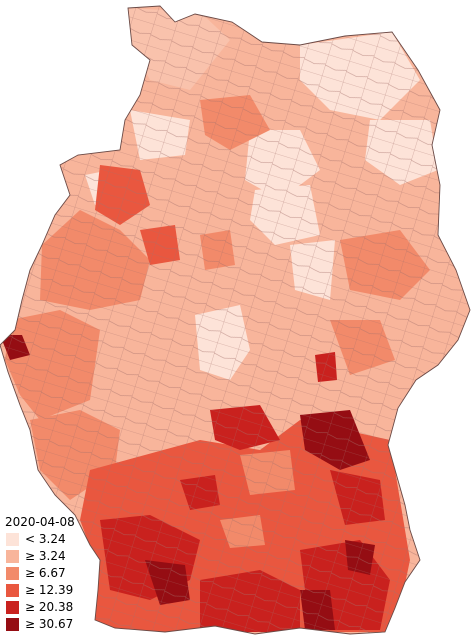 The height and width of the screenshot is (643, 474). I want to click on legend-label: ≥ 12.39, so click(49, 590).